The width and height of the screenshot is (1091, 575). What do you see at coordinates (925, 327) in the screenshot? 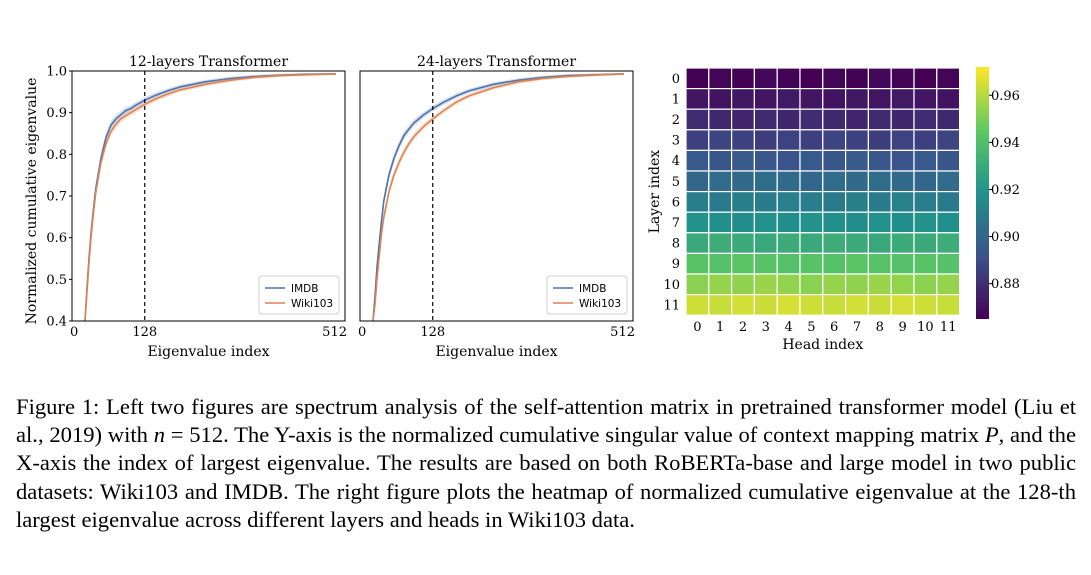
I see `head-tick-label: 10` at bounding box center [925, 327].